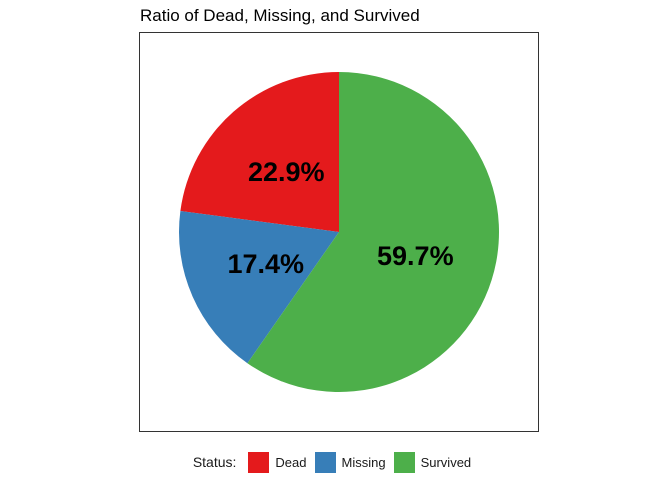  I want to click on legend: Status: Dead Missing Survived, so click(336, 462).